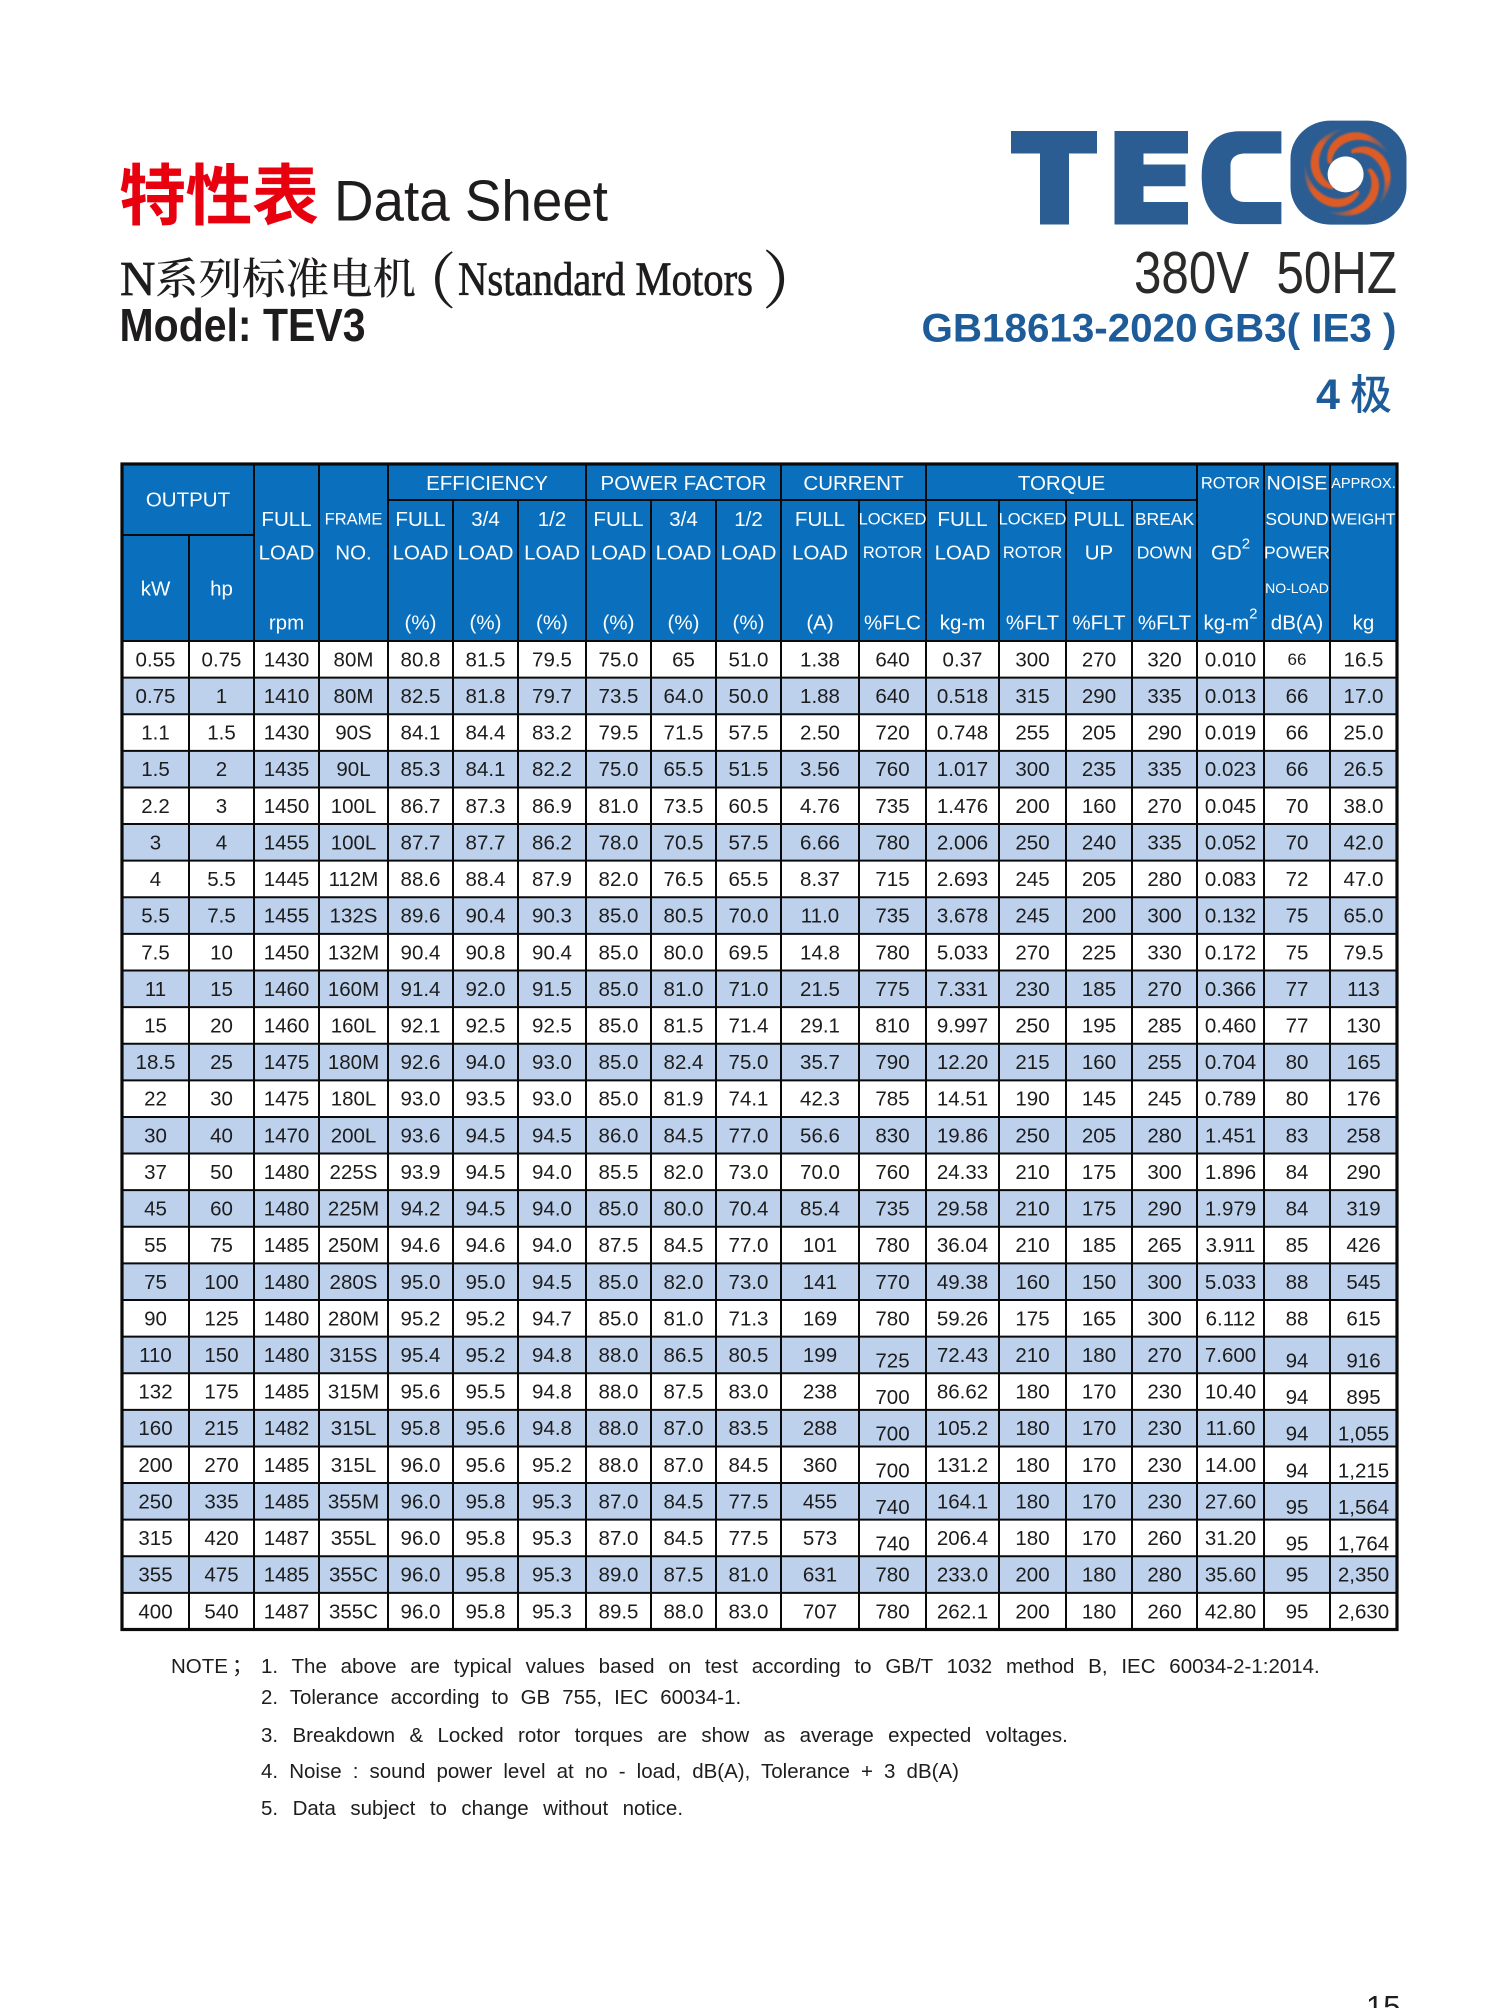  What do you see at coordinates (287, 659) in the screenshot?
I see `svg-text: 1430` at bounding box center [287, 659].